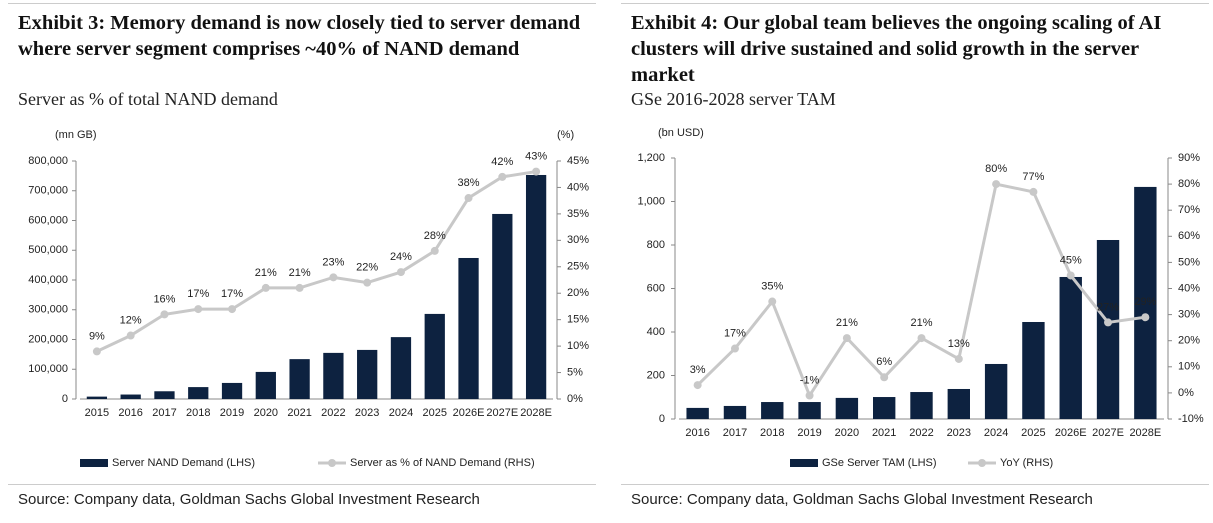 Image resolution: width=1213 pixels, height=523 pixels. Describe the element at coordinates (575, 372) in the screenshot. I see `y2-tick-label: 5%` at that location.